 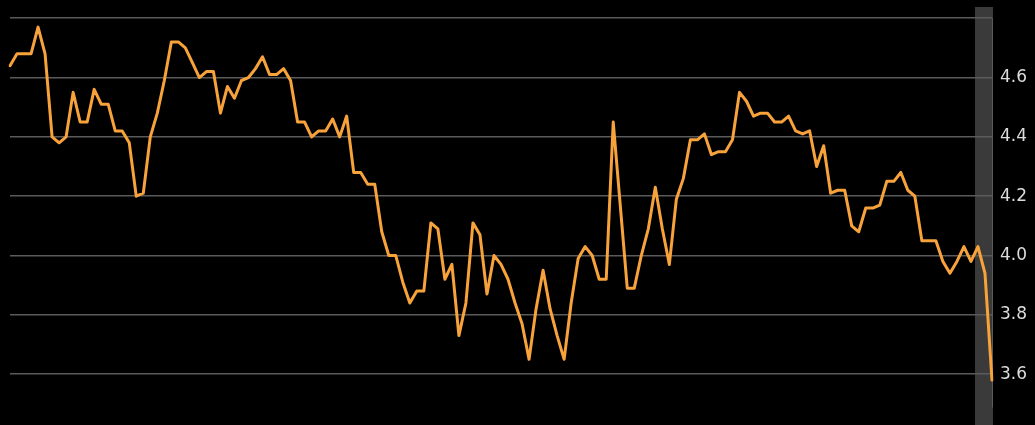 I want to click on y-tick-label: 4.0, so click(x=1014, y=253).